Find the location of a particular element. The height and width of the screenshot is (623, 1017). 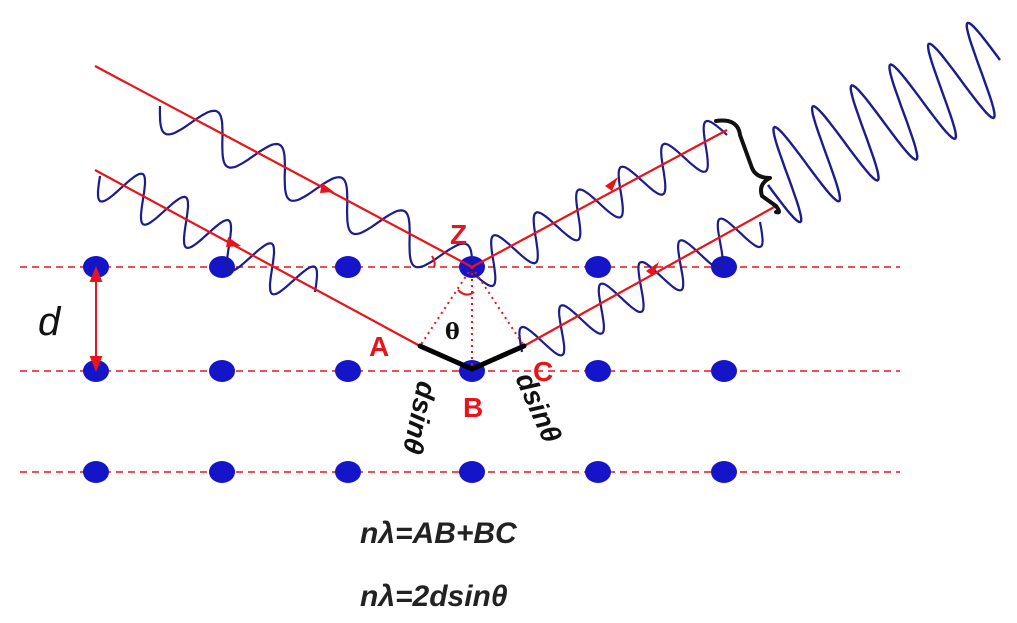

atom-r1-c6 is located at coordinates (724, 267).